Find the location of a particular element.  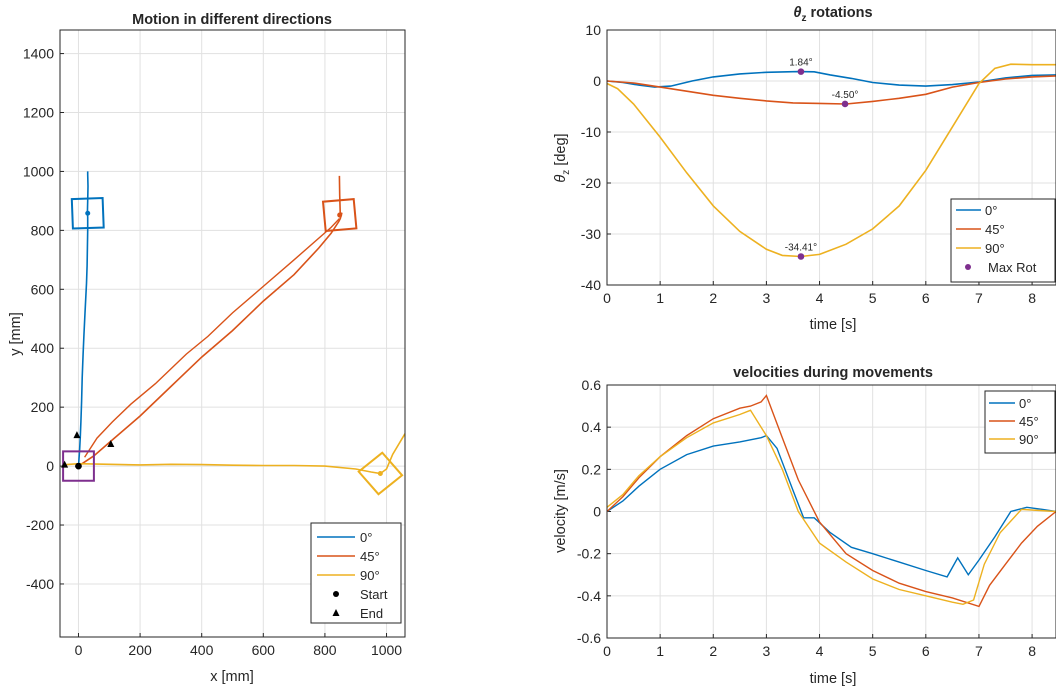

legend-label-4: End is located at coordinates (371, 613).